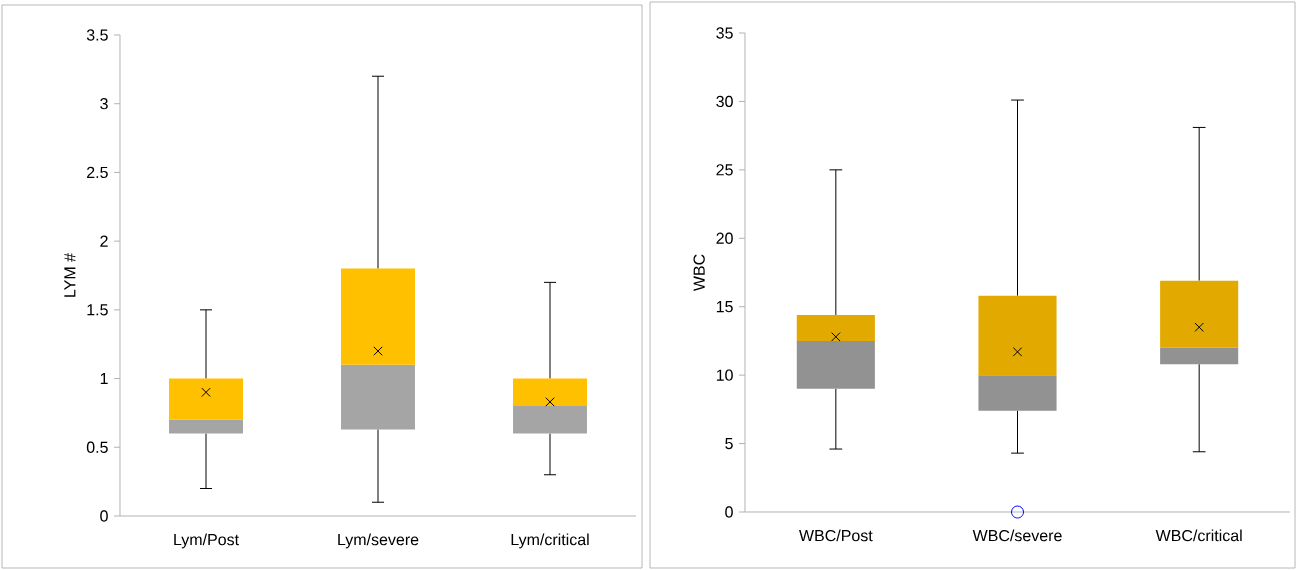 The width and height of the screenshot is (1298, 570). What do you see at coordinates (724, 375) in the screenshot?
I see `y-tick-label: 10` at bounding box center [724, 375].